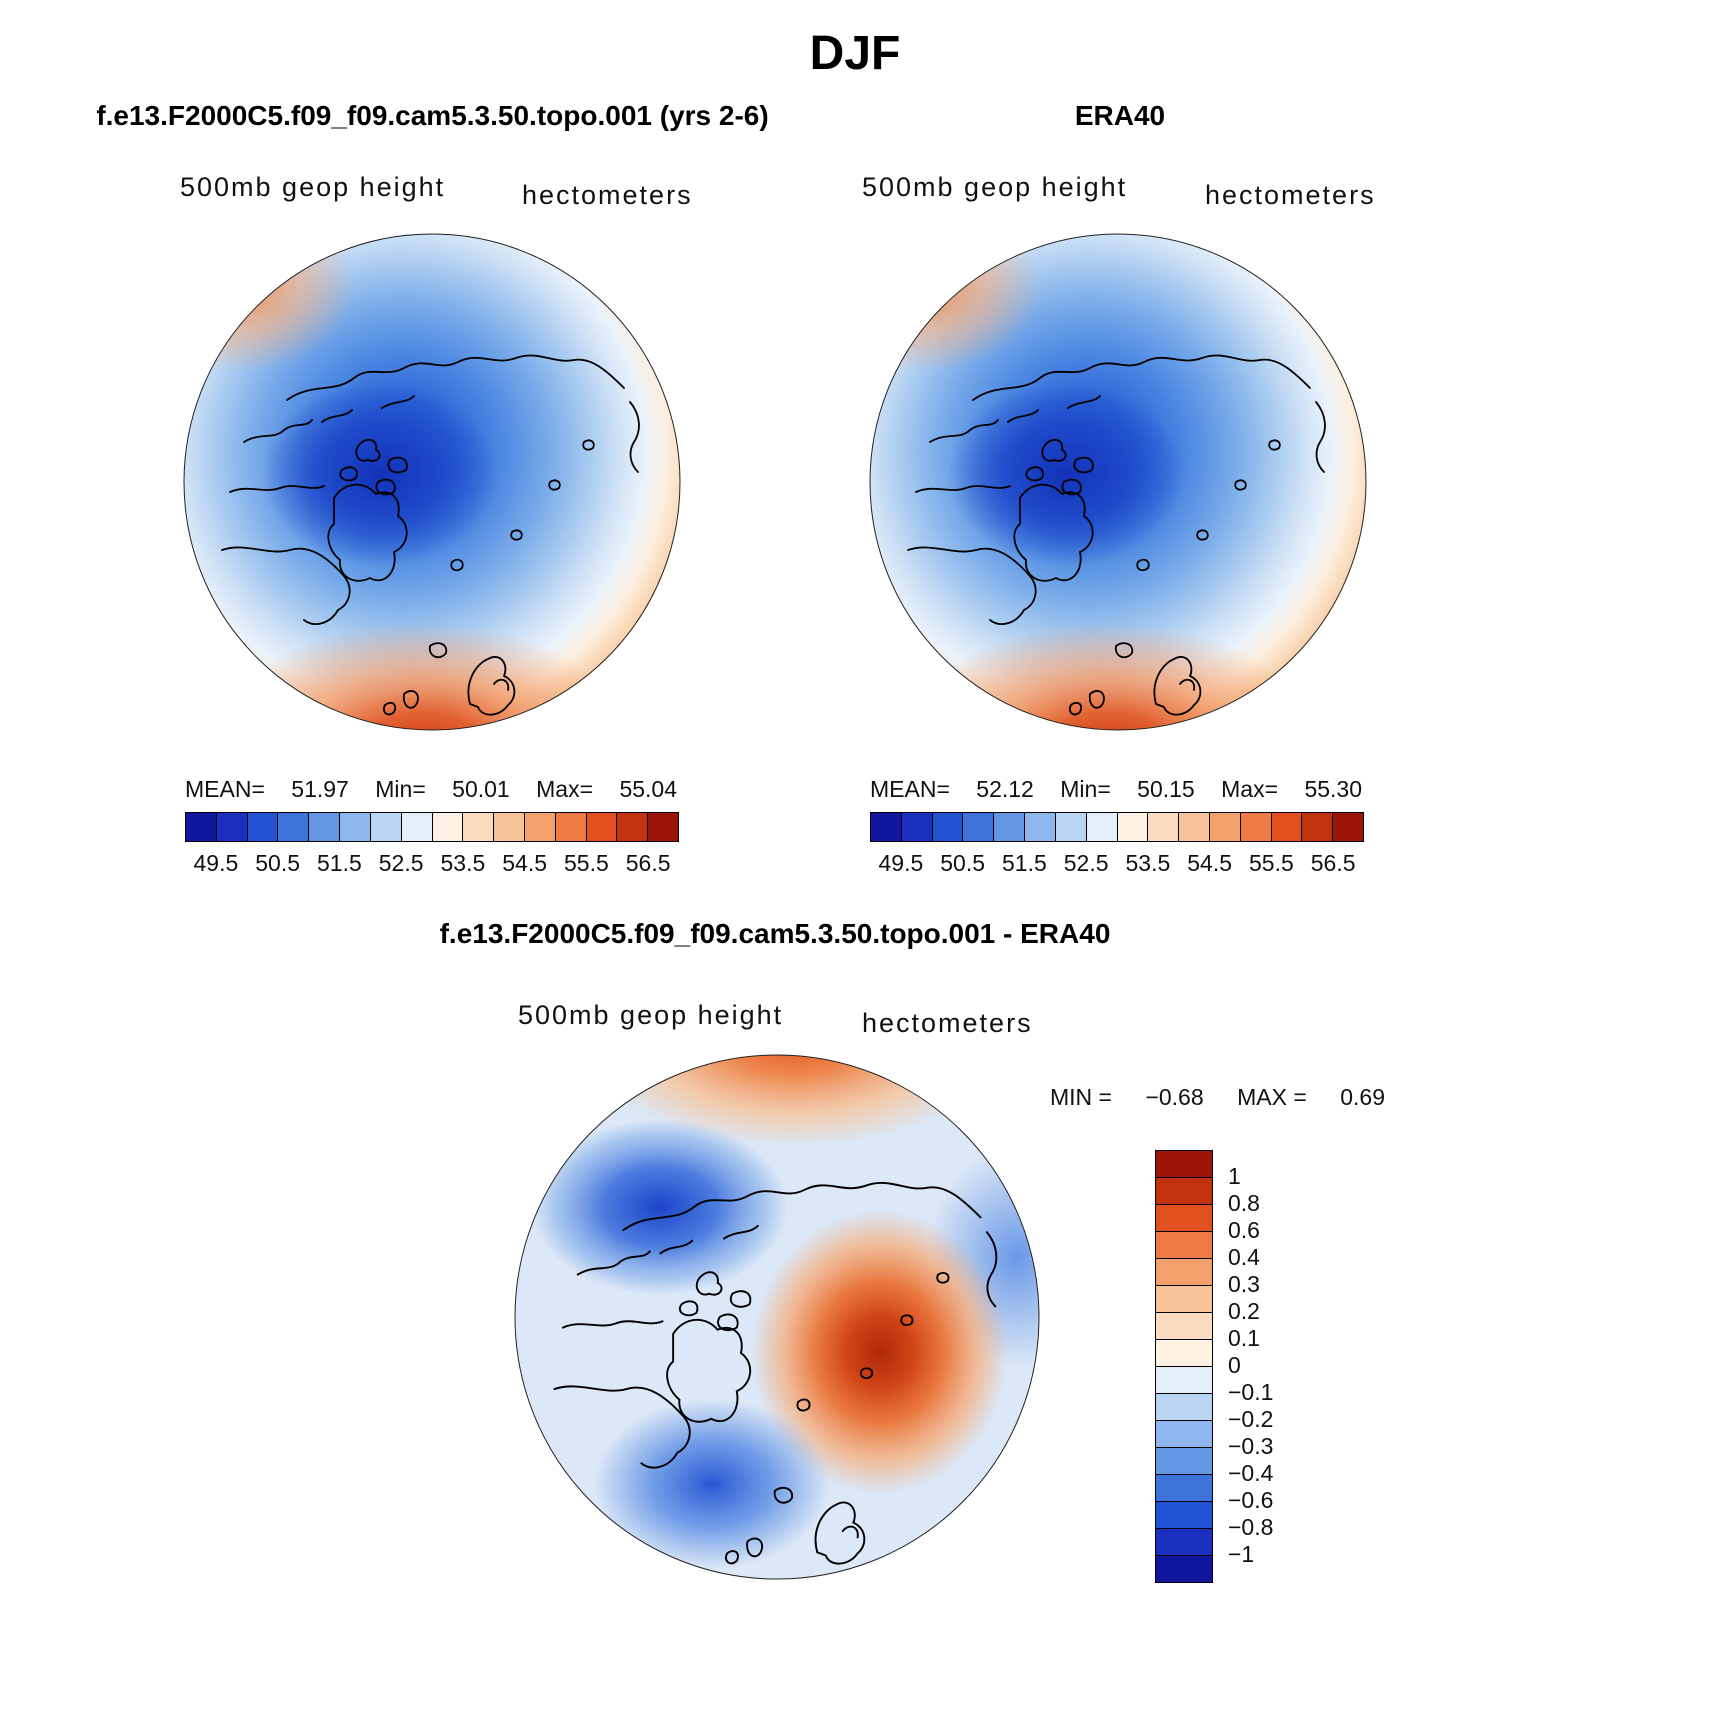 This screenshot has width=1710, height=1733. What do you see at coordinates (1244, 1257) in the screenshot?
I see `colorbar-tick-label: 0.4` at bounding box center [1244, 1257].